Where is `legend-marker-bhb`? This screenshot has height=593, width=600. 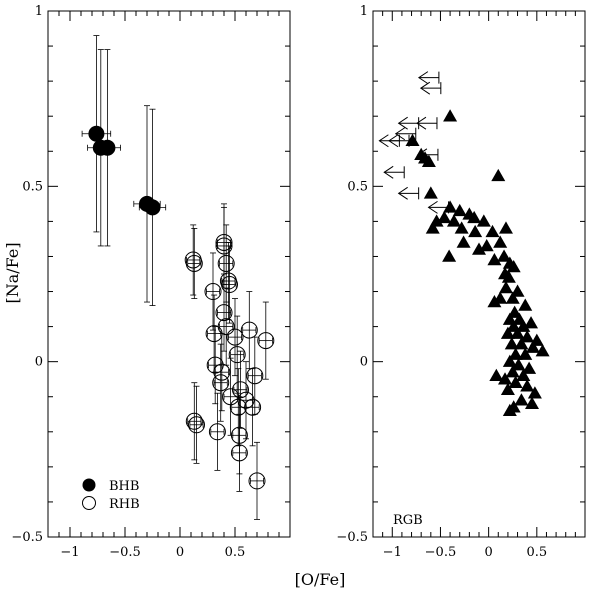 legend-marker-bhb is located at coordinates (89, 485).